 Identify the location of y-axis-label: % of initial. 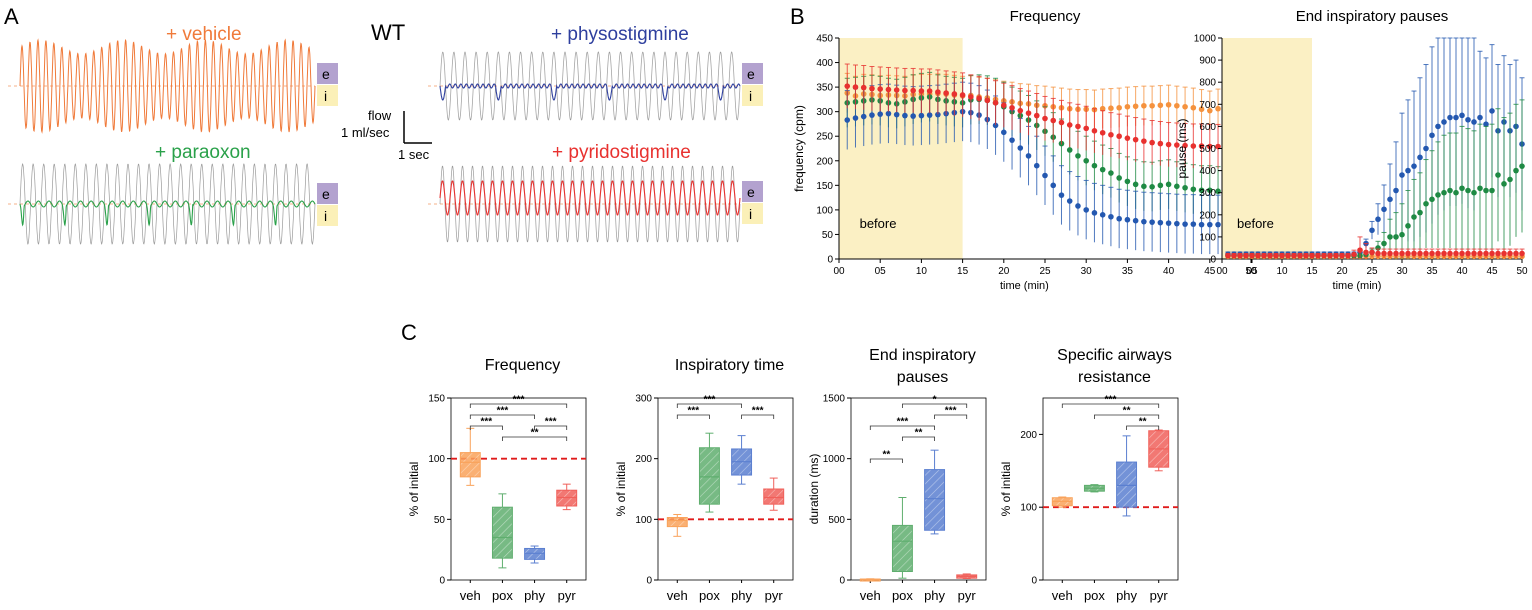
(621, 489).